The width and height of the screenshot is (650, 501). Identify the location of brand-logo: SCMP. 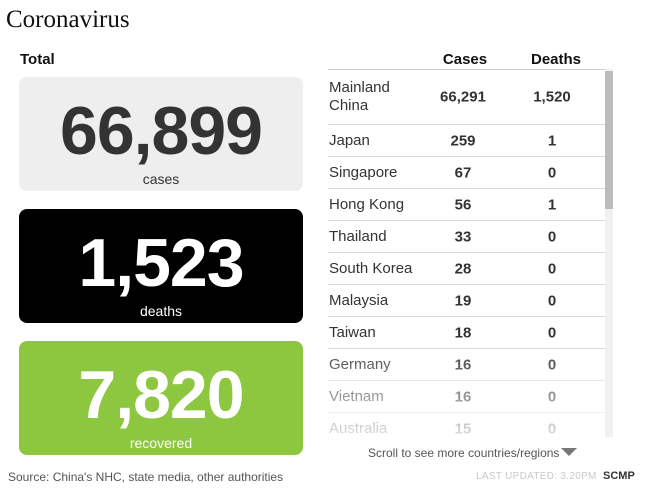
(619, 476).